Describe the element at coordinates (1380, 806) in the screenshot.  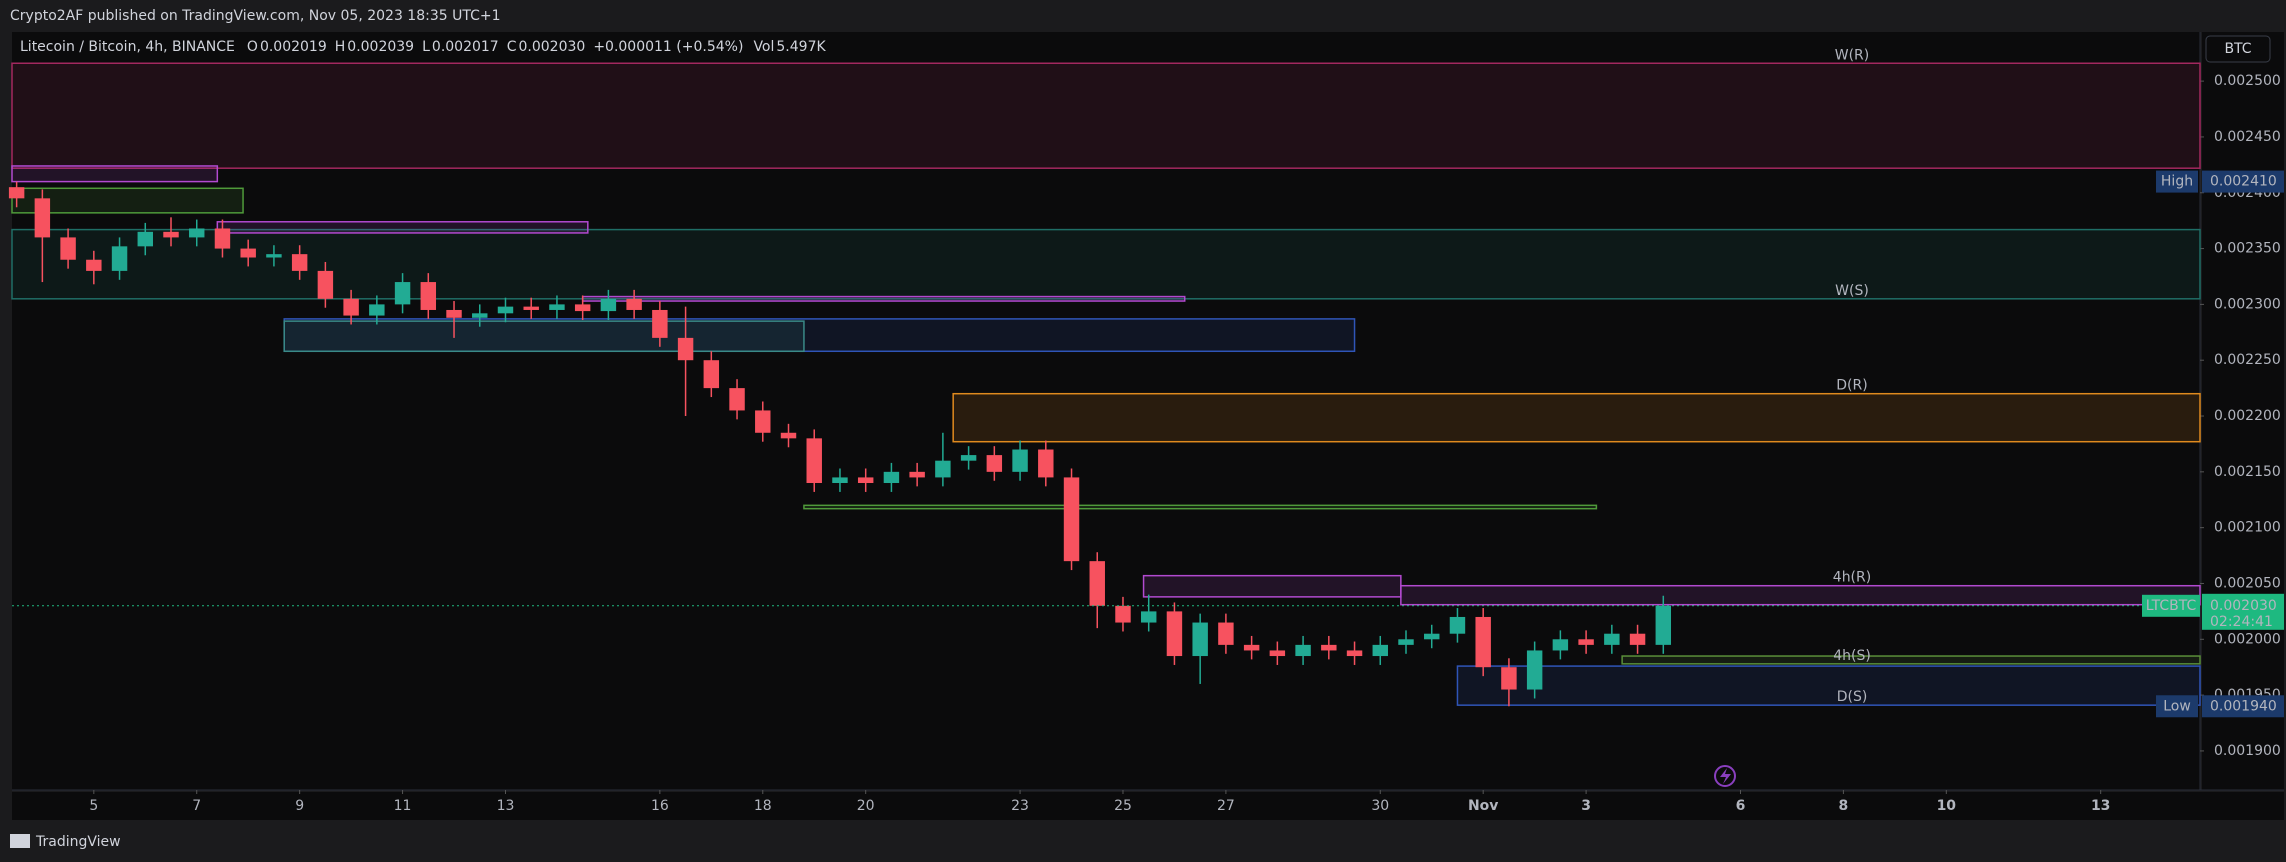
I see `x-tick-label: 30` at that location.